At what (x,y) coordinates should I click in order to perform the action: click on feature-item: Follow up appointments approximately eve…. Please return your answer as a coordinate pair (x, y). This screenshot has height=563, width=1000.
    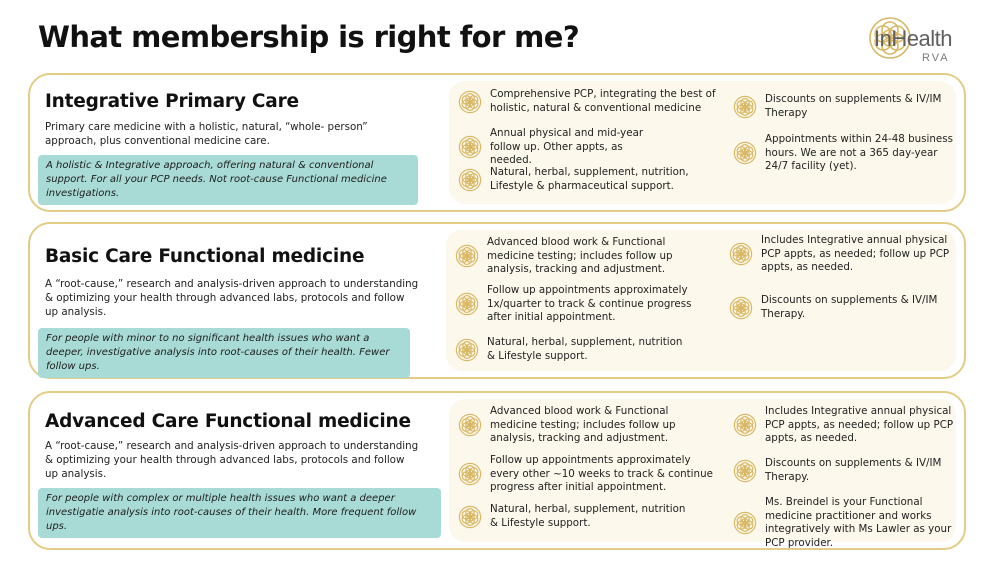
    Looking at the image, I should click on (588, 474).